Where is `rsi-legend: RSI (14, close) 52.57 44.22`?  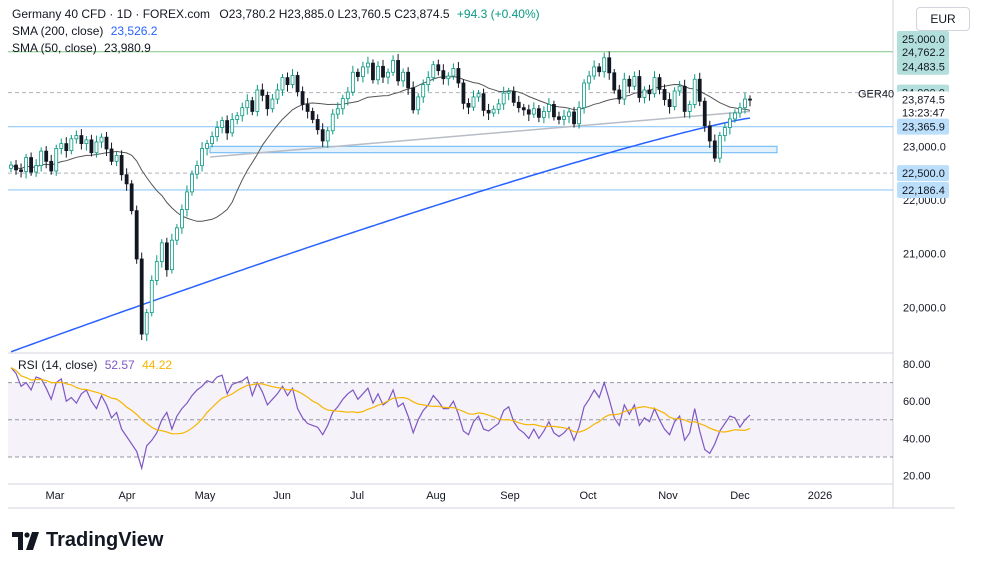 rsi-legend: RSI (14, close) 52.57 44.22 is located at coordinates (95, 365).